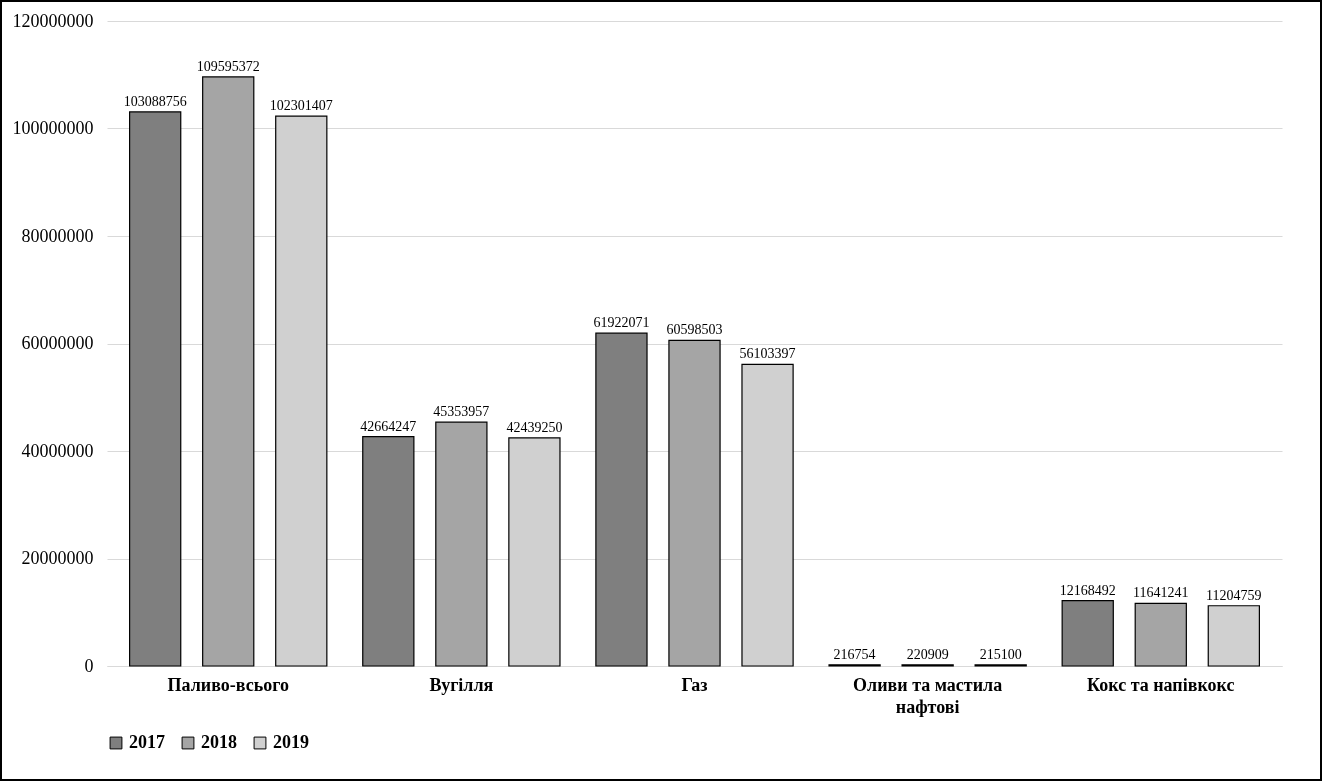 The image size is (1322, 781). Describe the element at coordinates (928, 695) in the screenshot. I see `x-tick-label: Оливи та мастила нафтові` at that location.